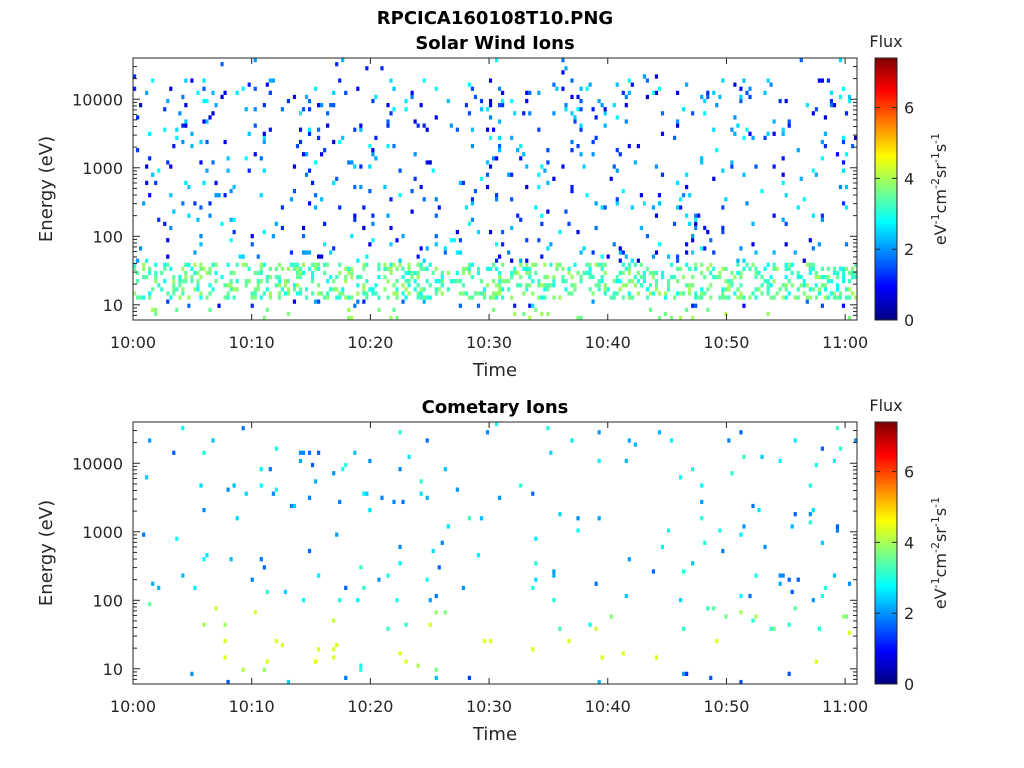 The width and height of the screenshot is (1024, 768). Describe the element at coordinates (133, 706) in the screenshot. I see `x-tick-label: 10:00` at that location.